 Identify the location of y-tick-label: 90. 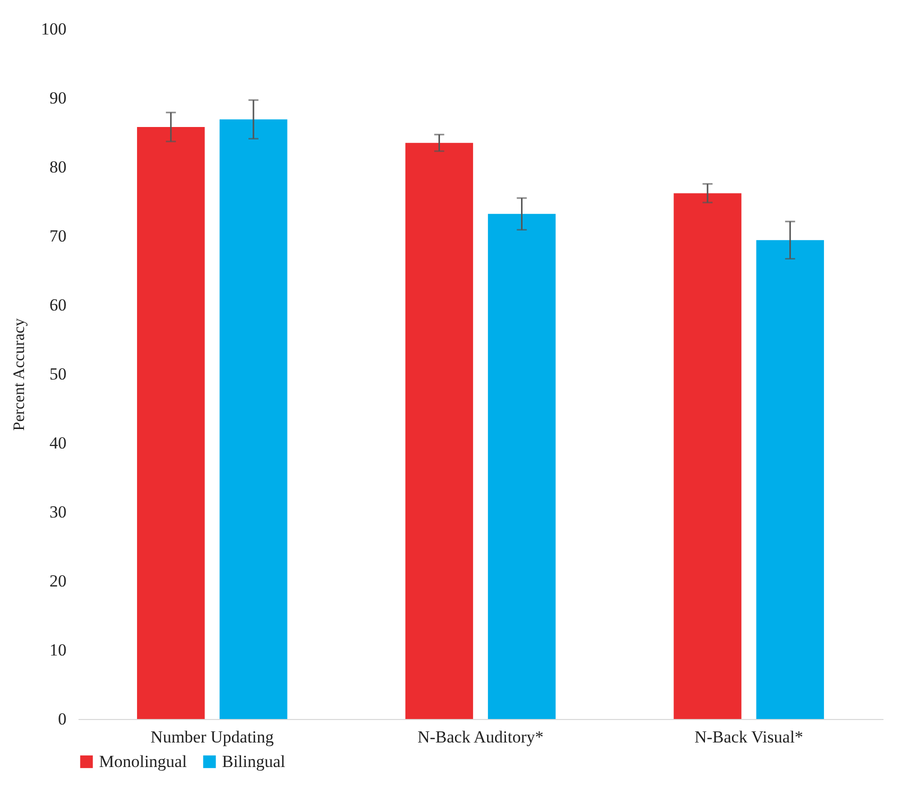
(58, 98).